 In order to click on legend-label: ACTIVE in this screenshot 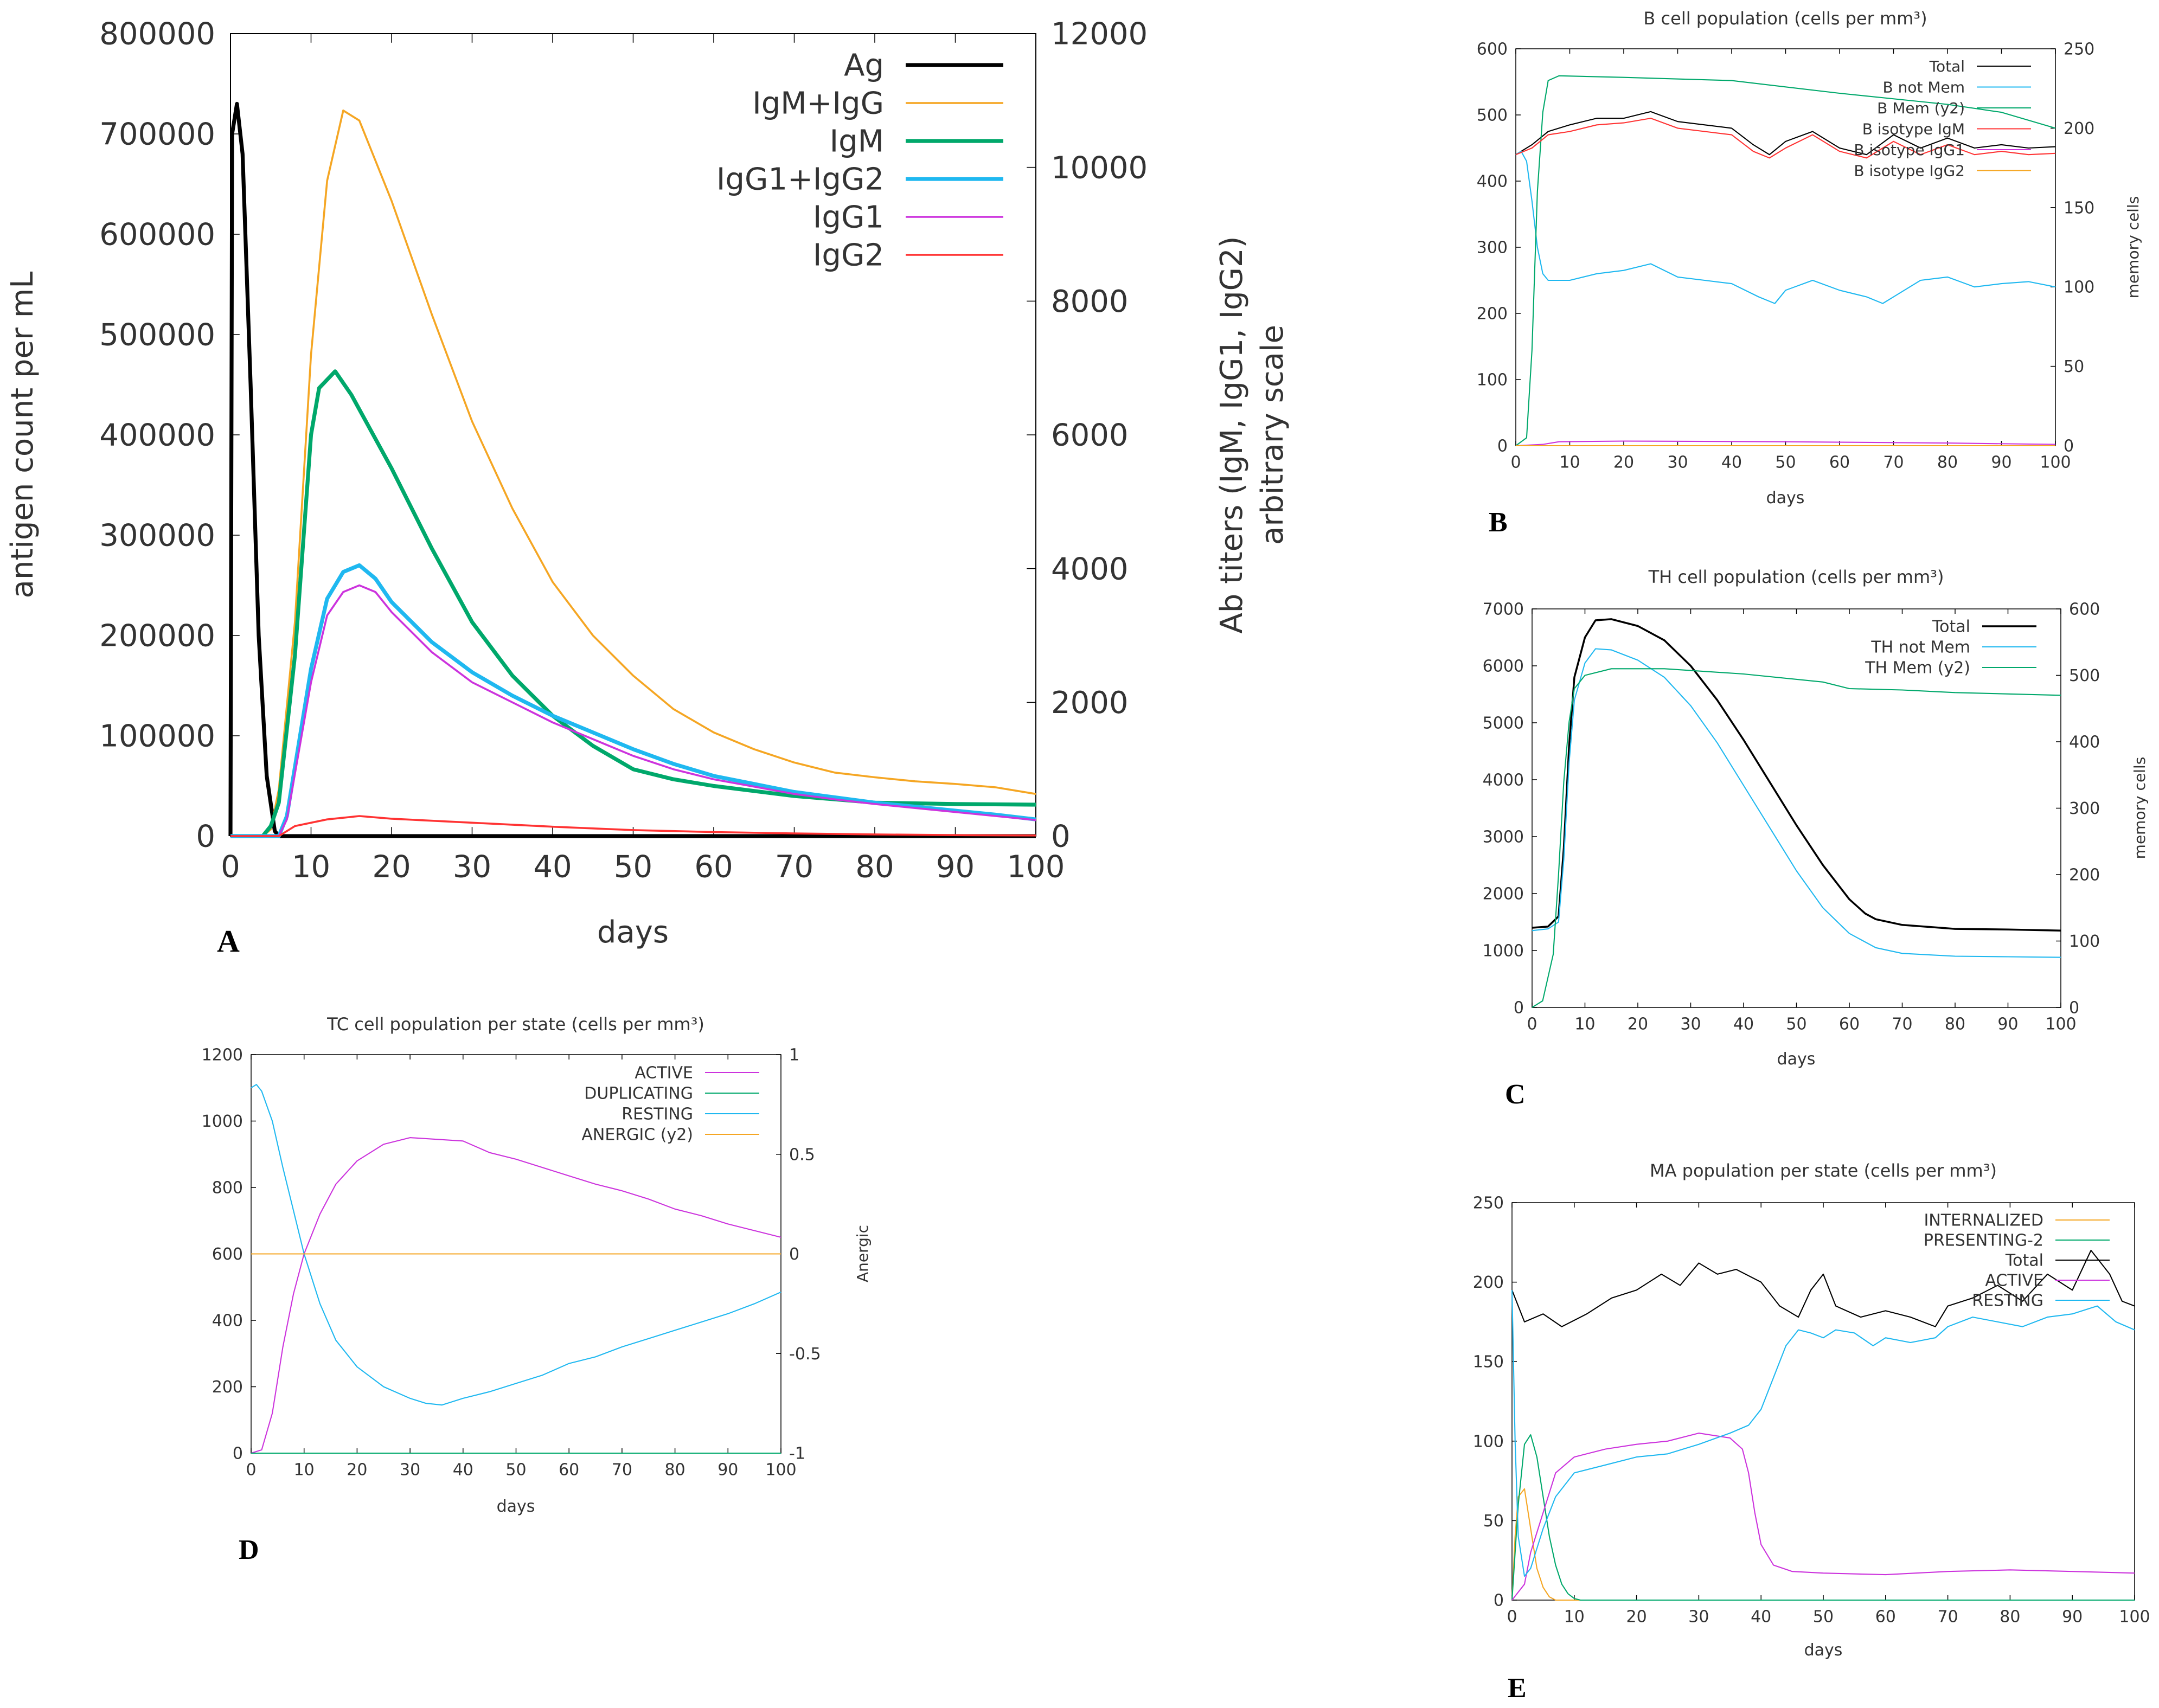, I will do `click(664, 1073)`.